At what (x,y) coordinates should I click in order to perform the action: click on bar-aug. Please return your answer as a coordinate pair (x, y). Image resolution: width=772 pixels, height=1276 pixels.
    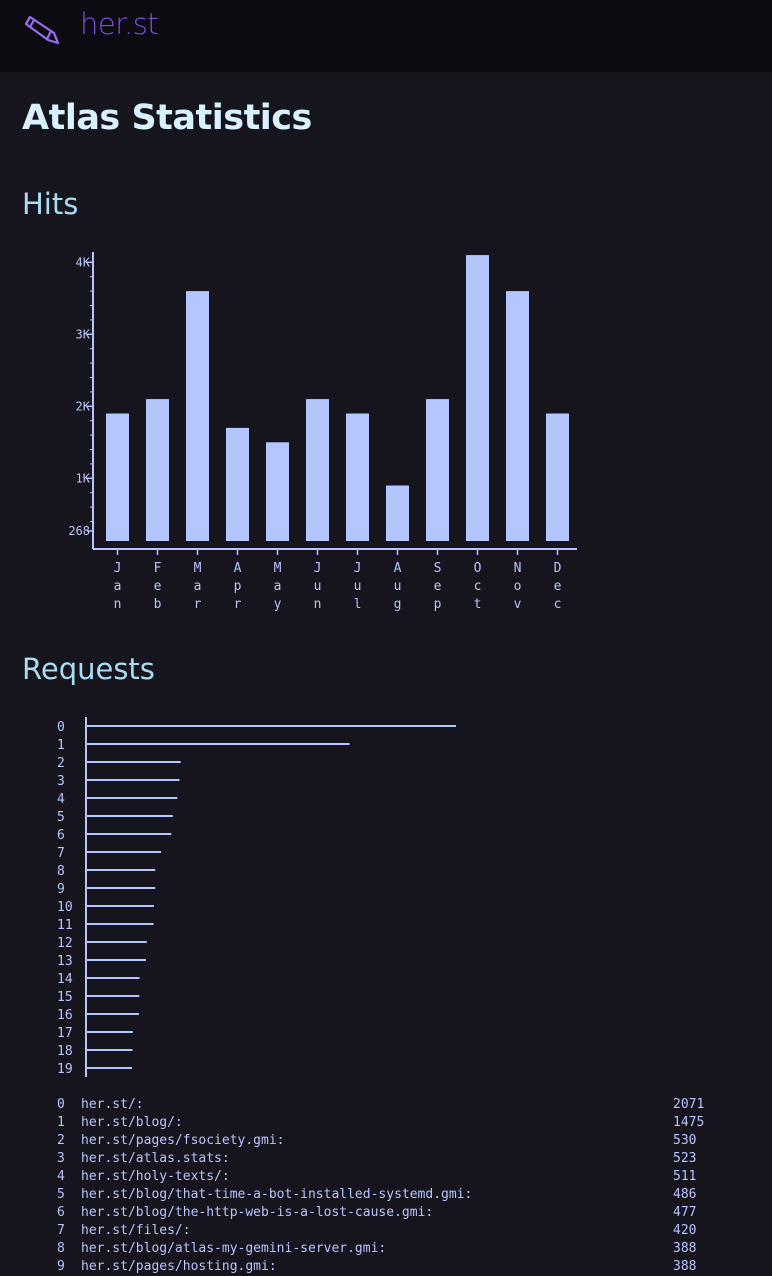
    Looking at the image, I should click on (397, 513).